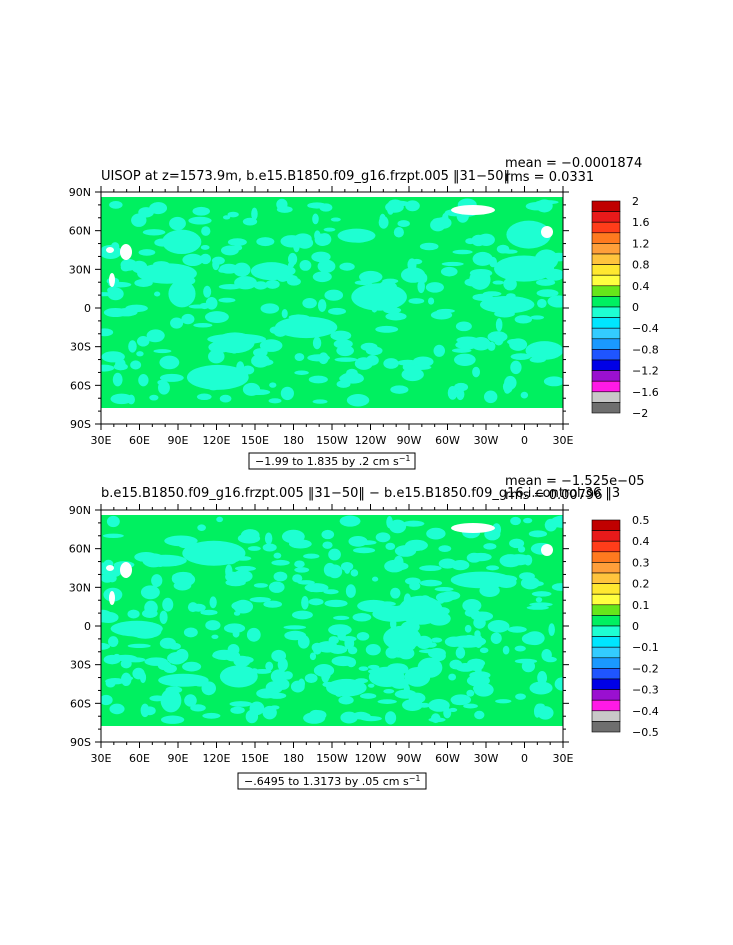 This screenshot has height=945, width=733. I want to click on x-tick-label: 180, so click(293, 758).